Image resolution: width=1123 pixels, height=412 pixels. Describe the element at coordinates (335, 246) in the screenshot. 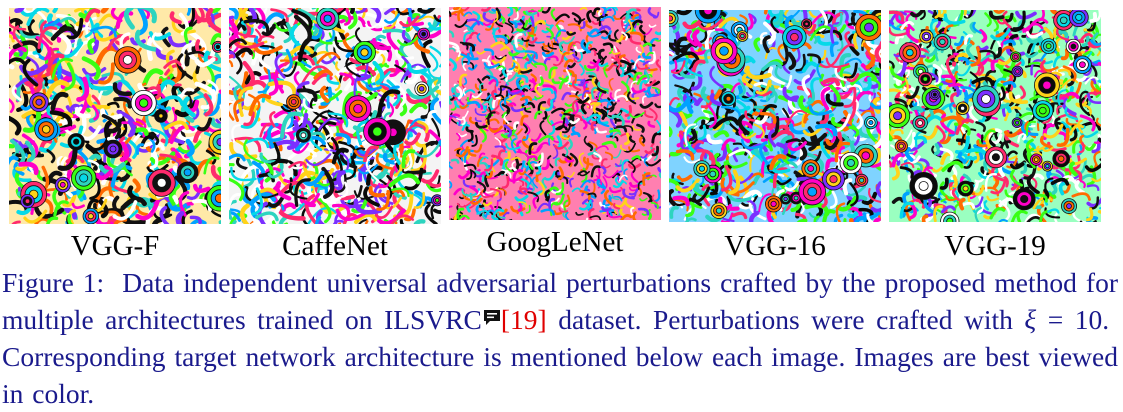

I see `panel-label-caffenet: CaffeNet` at that location.